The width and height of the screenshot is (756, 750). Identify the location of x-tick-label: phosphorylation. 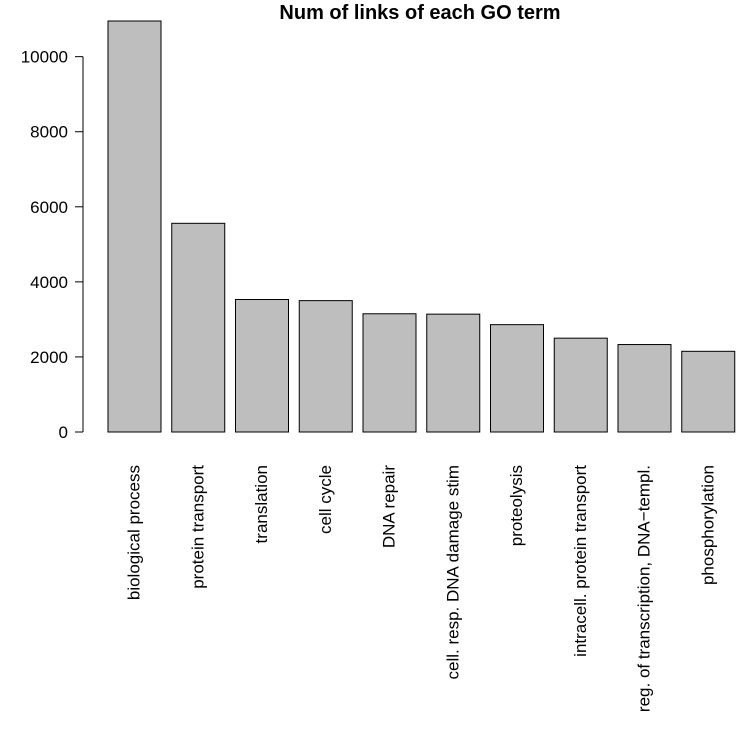
(707, 525).